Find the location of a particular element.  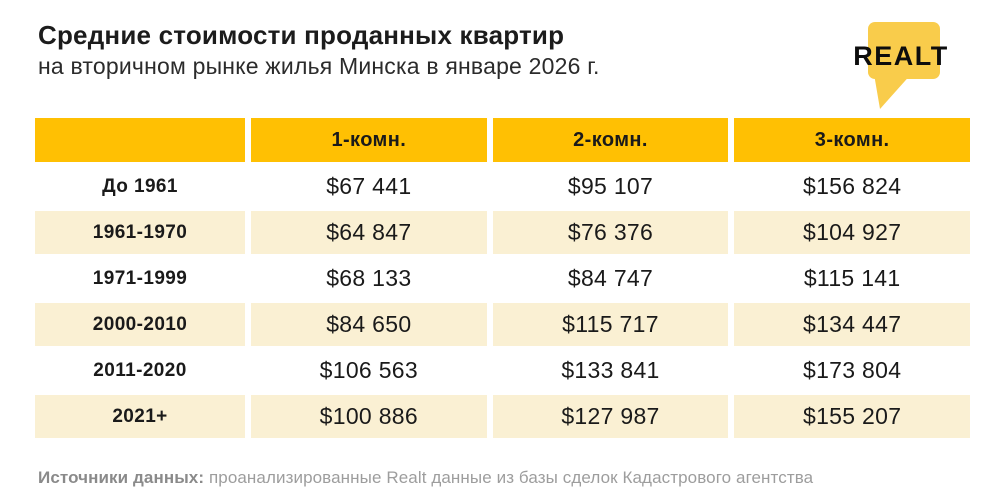

cell-value: $115 717 is located at coordinates (610, 324).